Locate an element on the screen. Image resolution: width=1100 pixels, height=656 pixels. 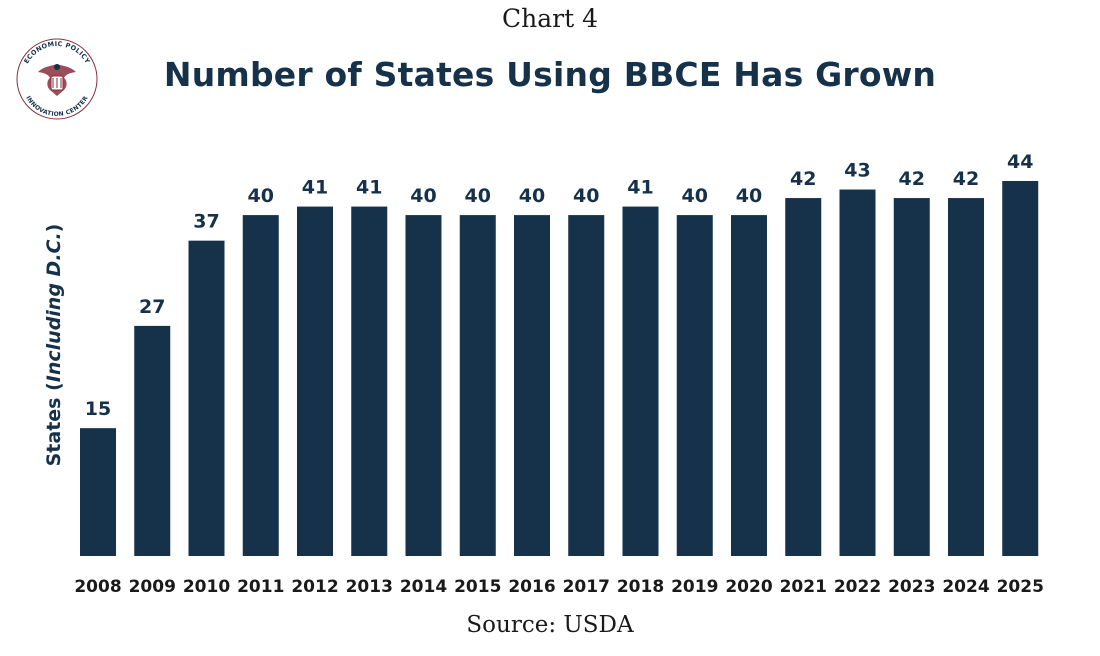
value-label-2009: 27 is located at coordinates (152, 307).